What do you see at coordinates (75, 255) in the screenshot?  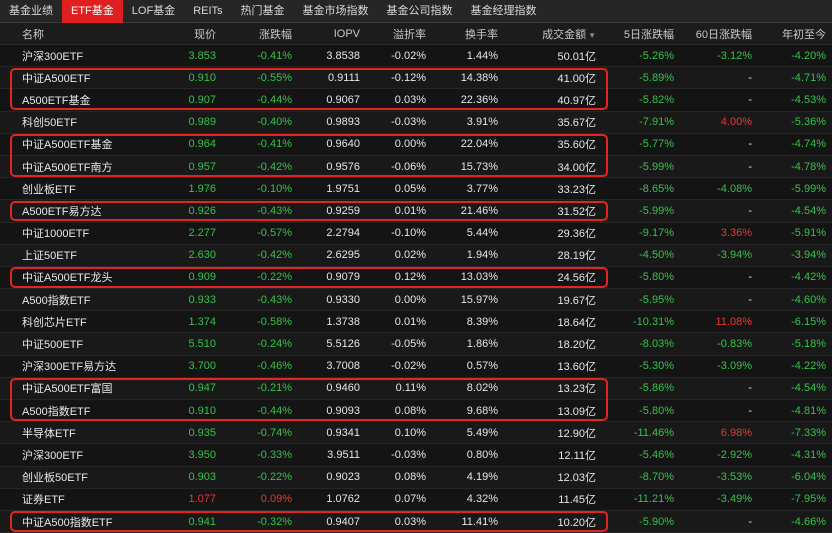 I see `cell-name: 上证50ETF` at bounding box center [75, 255].